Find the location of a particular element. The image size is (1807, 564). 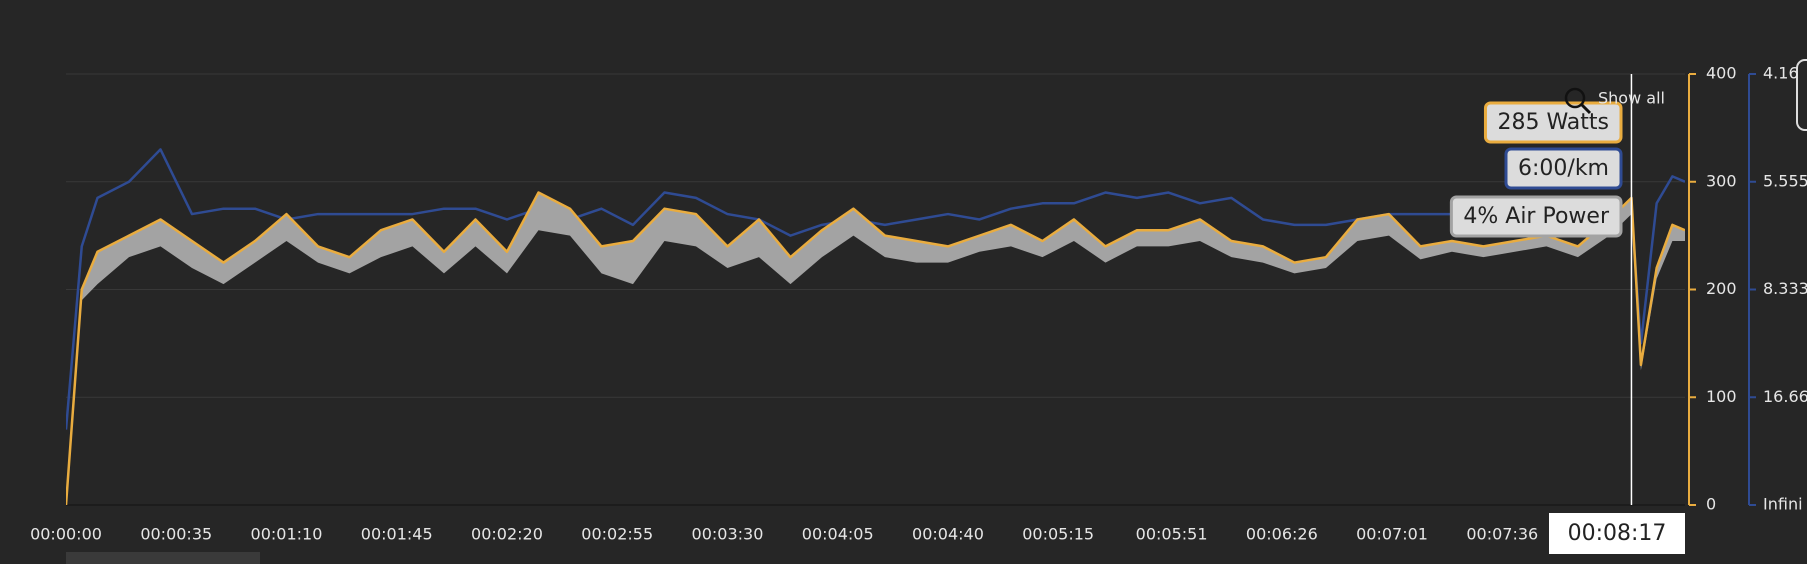

show-all-button: Show all is located at coordinates (1631, 98).